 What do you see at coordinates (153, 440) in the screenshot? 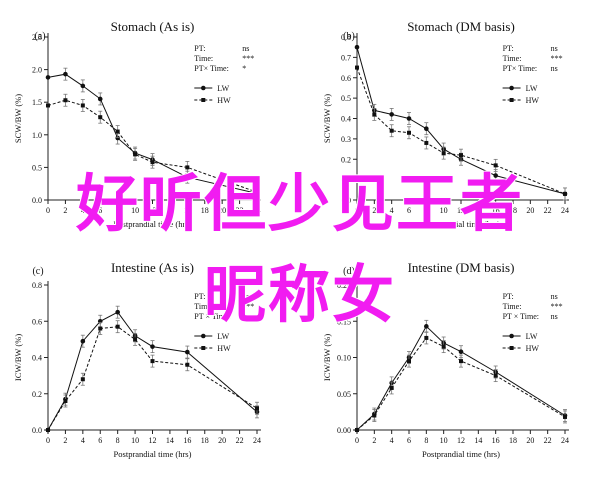
I see `x-tick-label: 12` at bounding box center [153, 440].